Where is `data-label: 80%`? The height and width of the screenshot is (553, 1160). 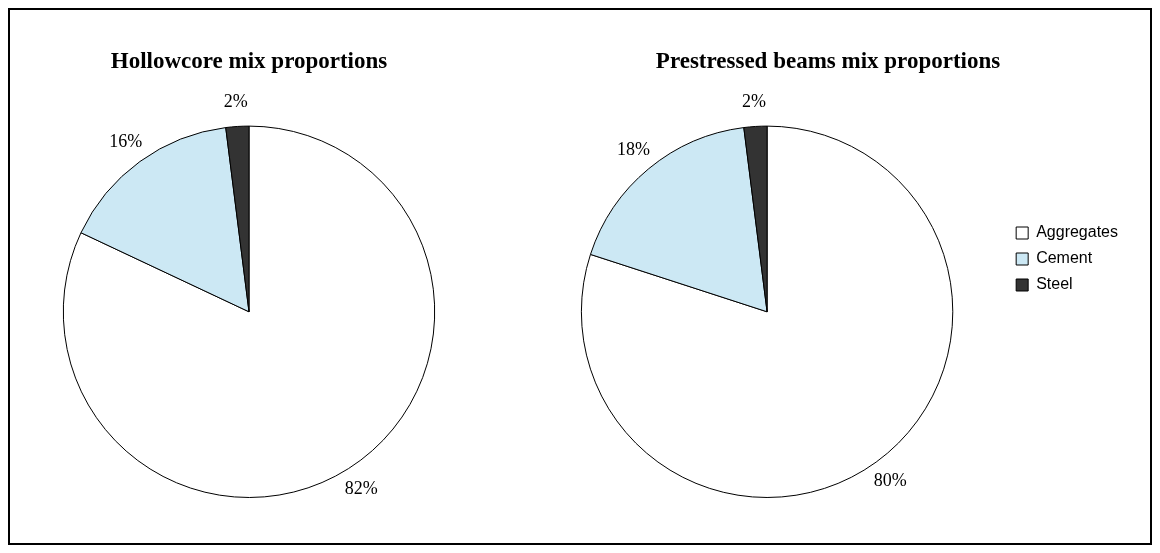
data-label: 80% is located at coordinates (890, 480).